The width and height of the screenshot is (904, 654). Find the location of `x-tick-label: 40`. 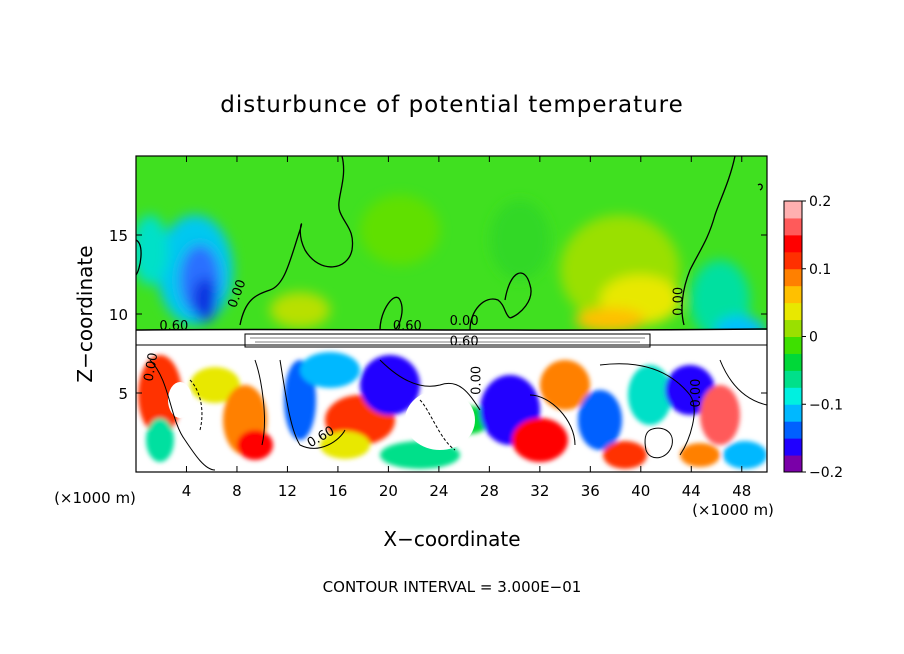

x-tick-label: 40 is located at coordinates (640, 491).